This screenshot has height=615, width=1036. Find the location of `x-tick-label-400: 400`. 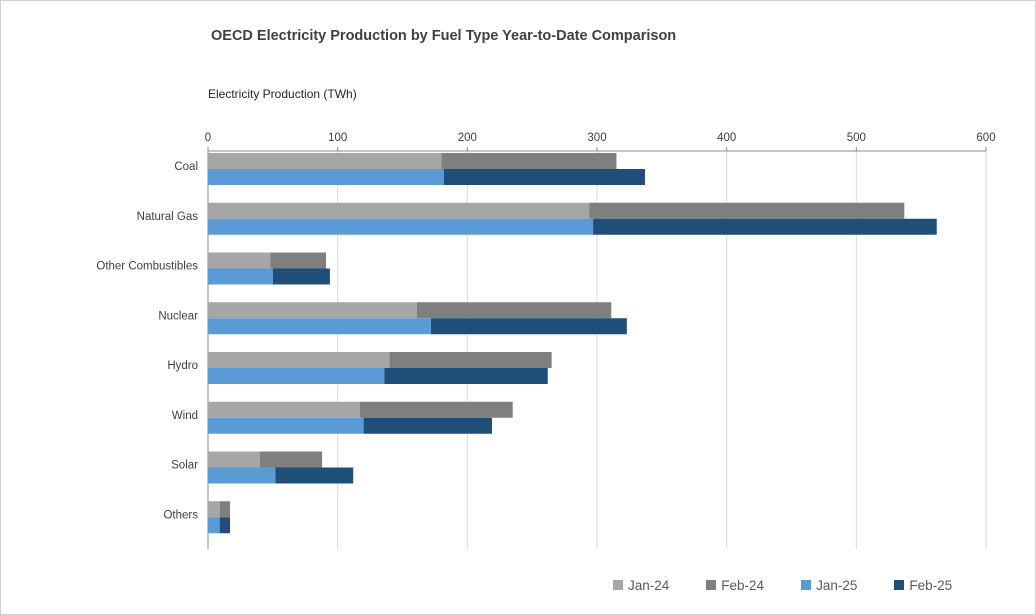

x-tick-label-400: 400 is located at coordinates (726, 138).